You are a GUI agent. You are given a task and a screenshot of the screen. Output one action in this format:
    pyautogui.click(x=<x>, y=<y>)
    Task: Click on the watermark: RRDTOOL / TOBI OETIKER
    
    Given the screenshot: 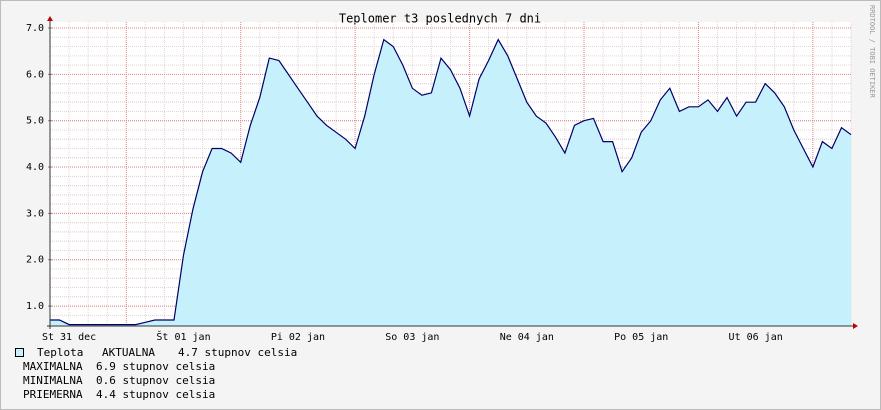 What is the action you would take?
    pyautogui.click(x=872, y=52)
    